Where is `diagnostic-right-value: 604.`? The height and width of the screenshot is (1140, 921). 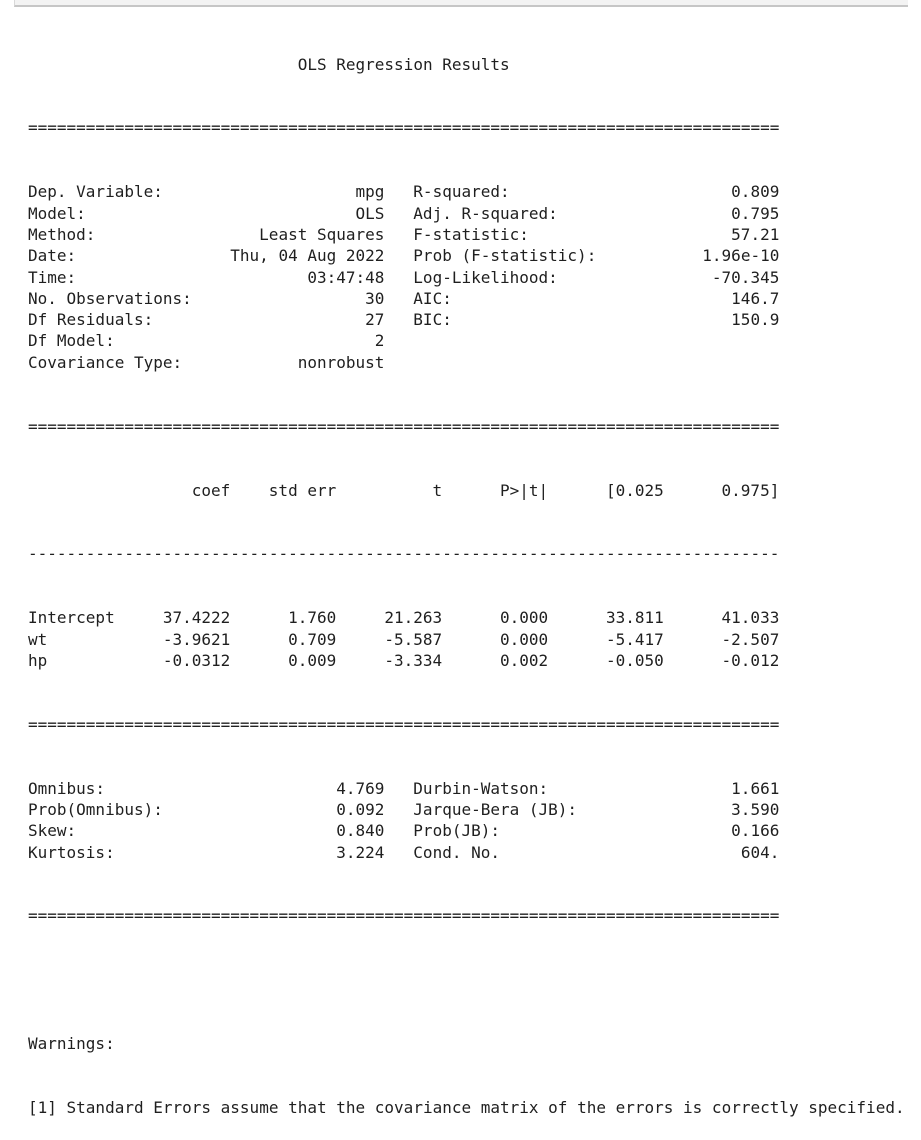 diagnostic-right-value: 604. is located at coordinates (760, 852).